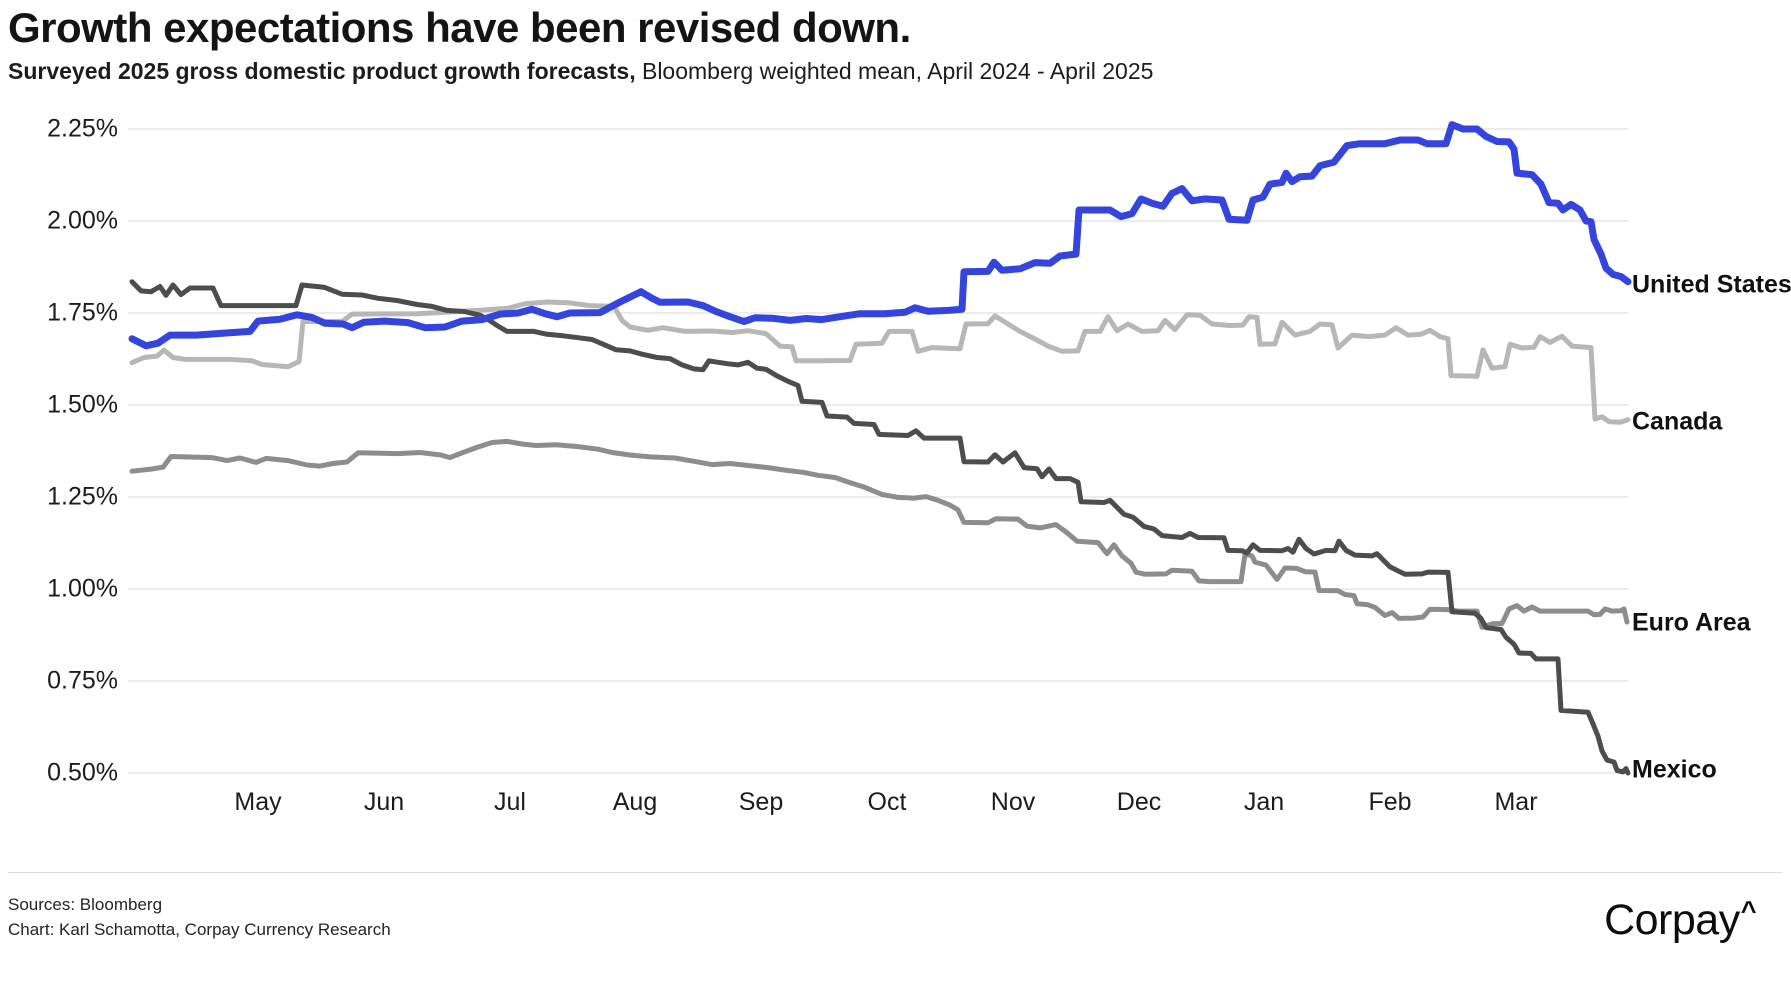  What do you see at coordinates (82, 404) in the screenshot?
I see `y-tick-label: 1.50%` at bounding box center [82, 404].